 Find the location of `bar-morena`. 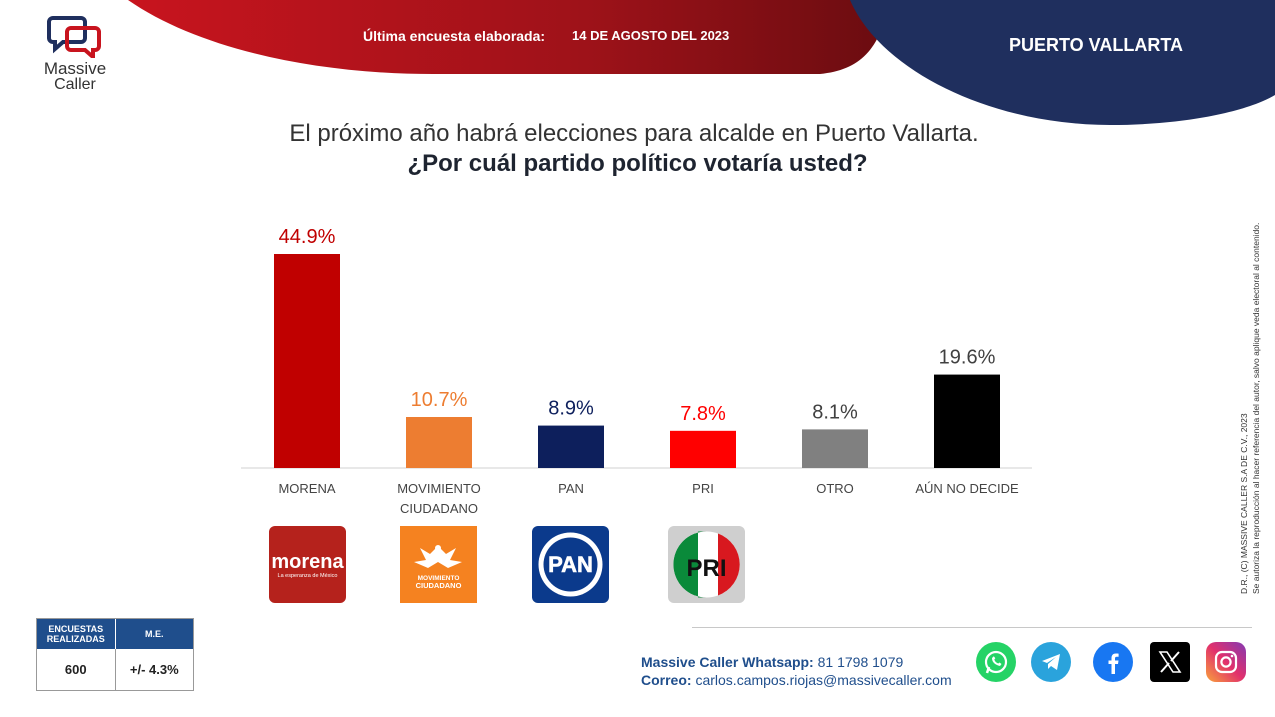

bar-morena is located at coordinates (307, 361).